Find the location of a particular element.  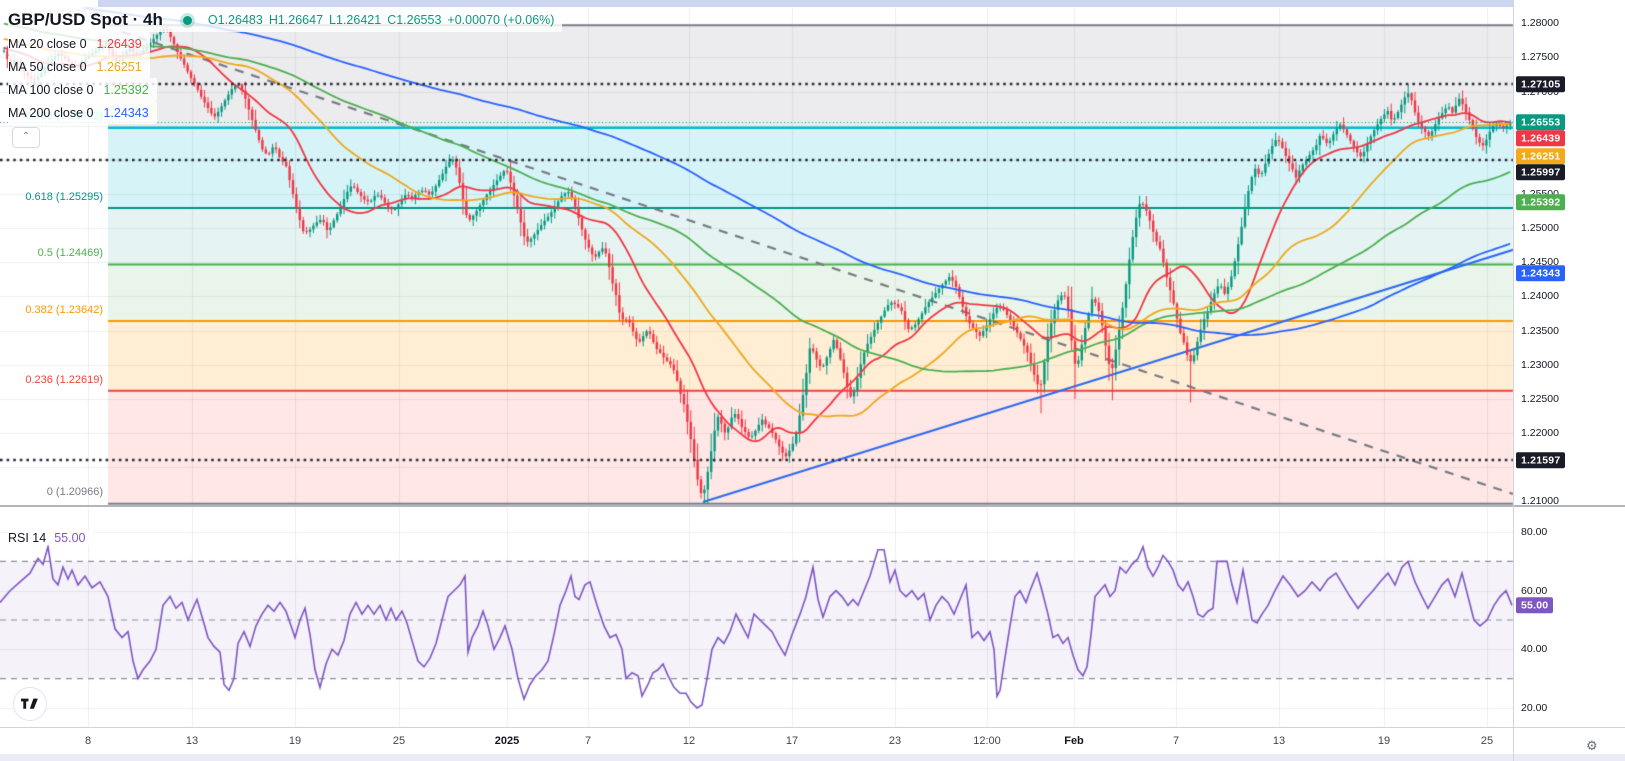

ohlc-high: H1.26647 is located at coordinates (296, 20).